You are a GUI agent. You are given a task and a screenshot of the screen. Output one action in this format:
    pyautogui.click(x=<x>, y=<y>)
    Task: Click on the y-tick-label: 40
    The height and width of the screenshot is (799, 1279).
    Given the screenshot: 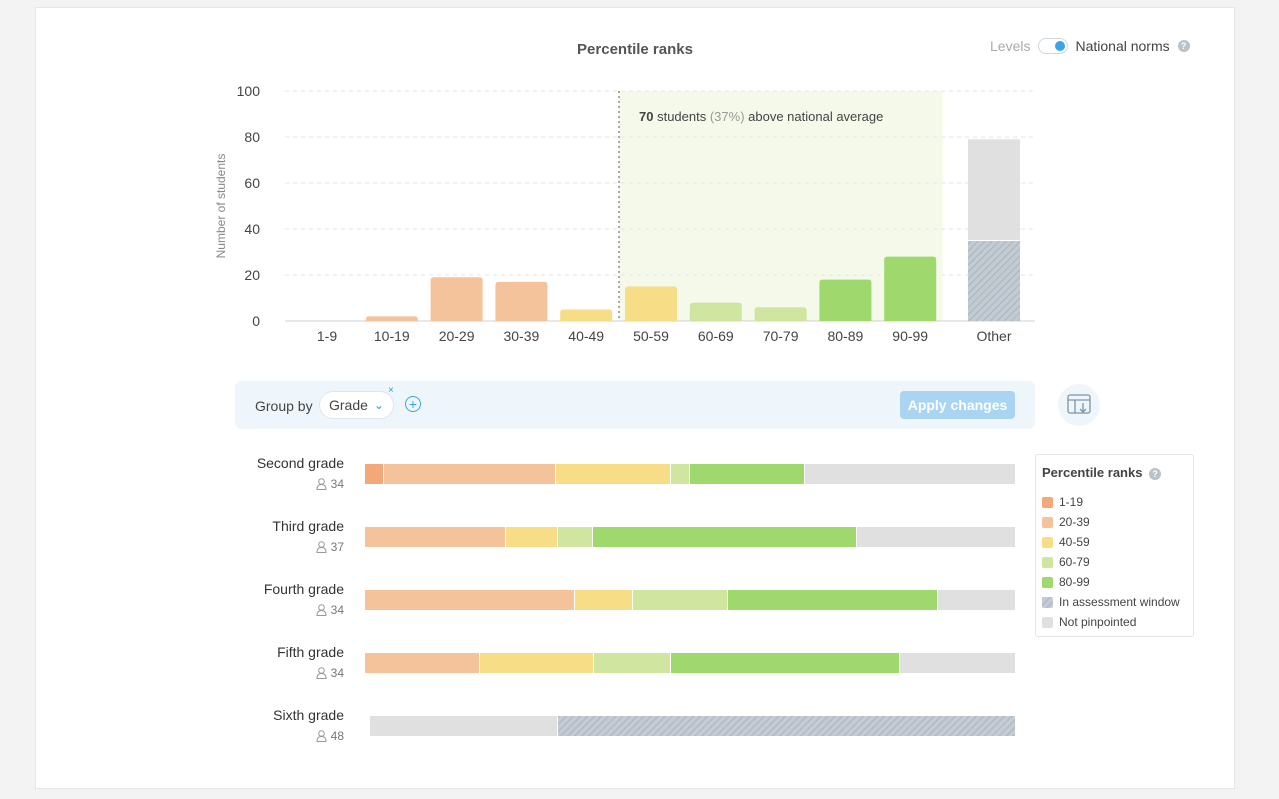 What is the action you would take?
    pyautogui.click(x=252, y=229)
    